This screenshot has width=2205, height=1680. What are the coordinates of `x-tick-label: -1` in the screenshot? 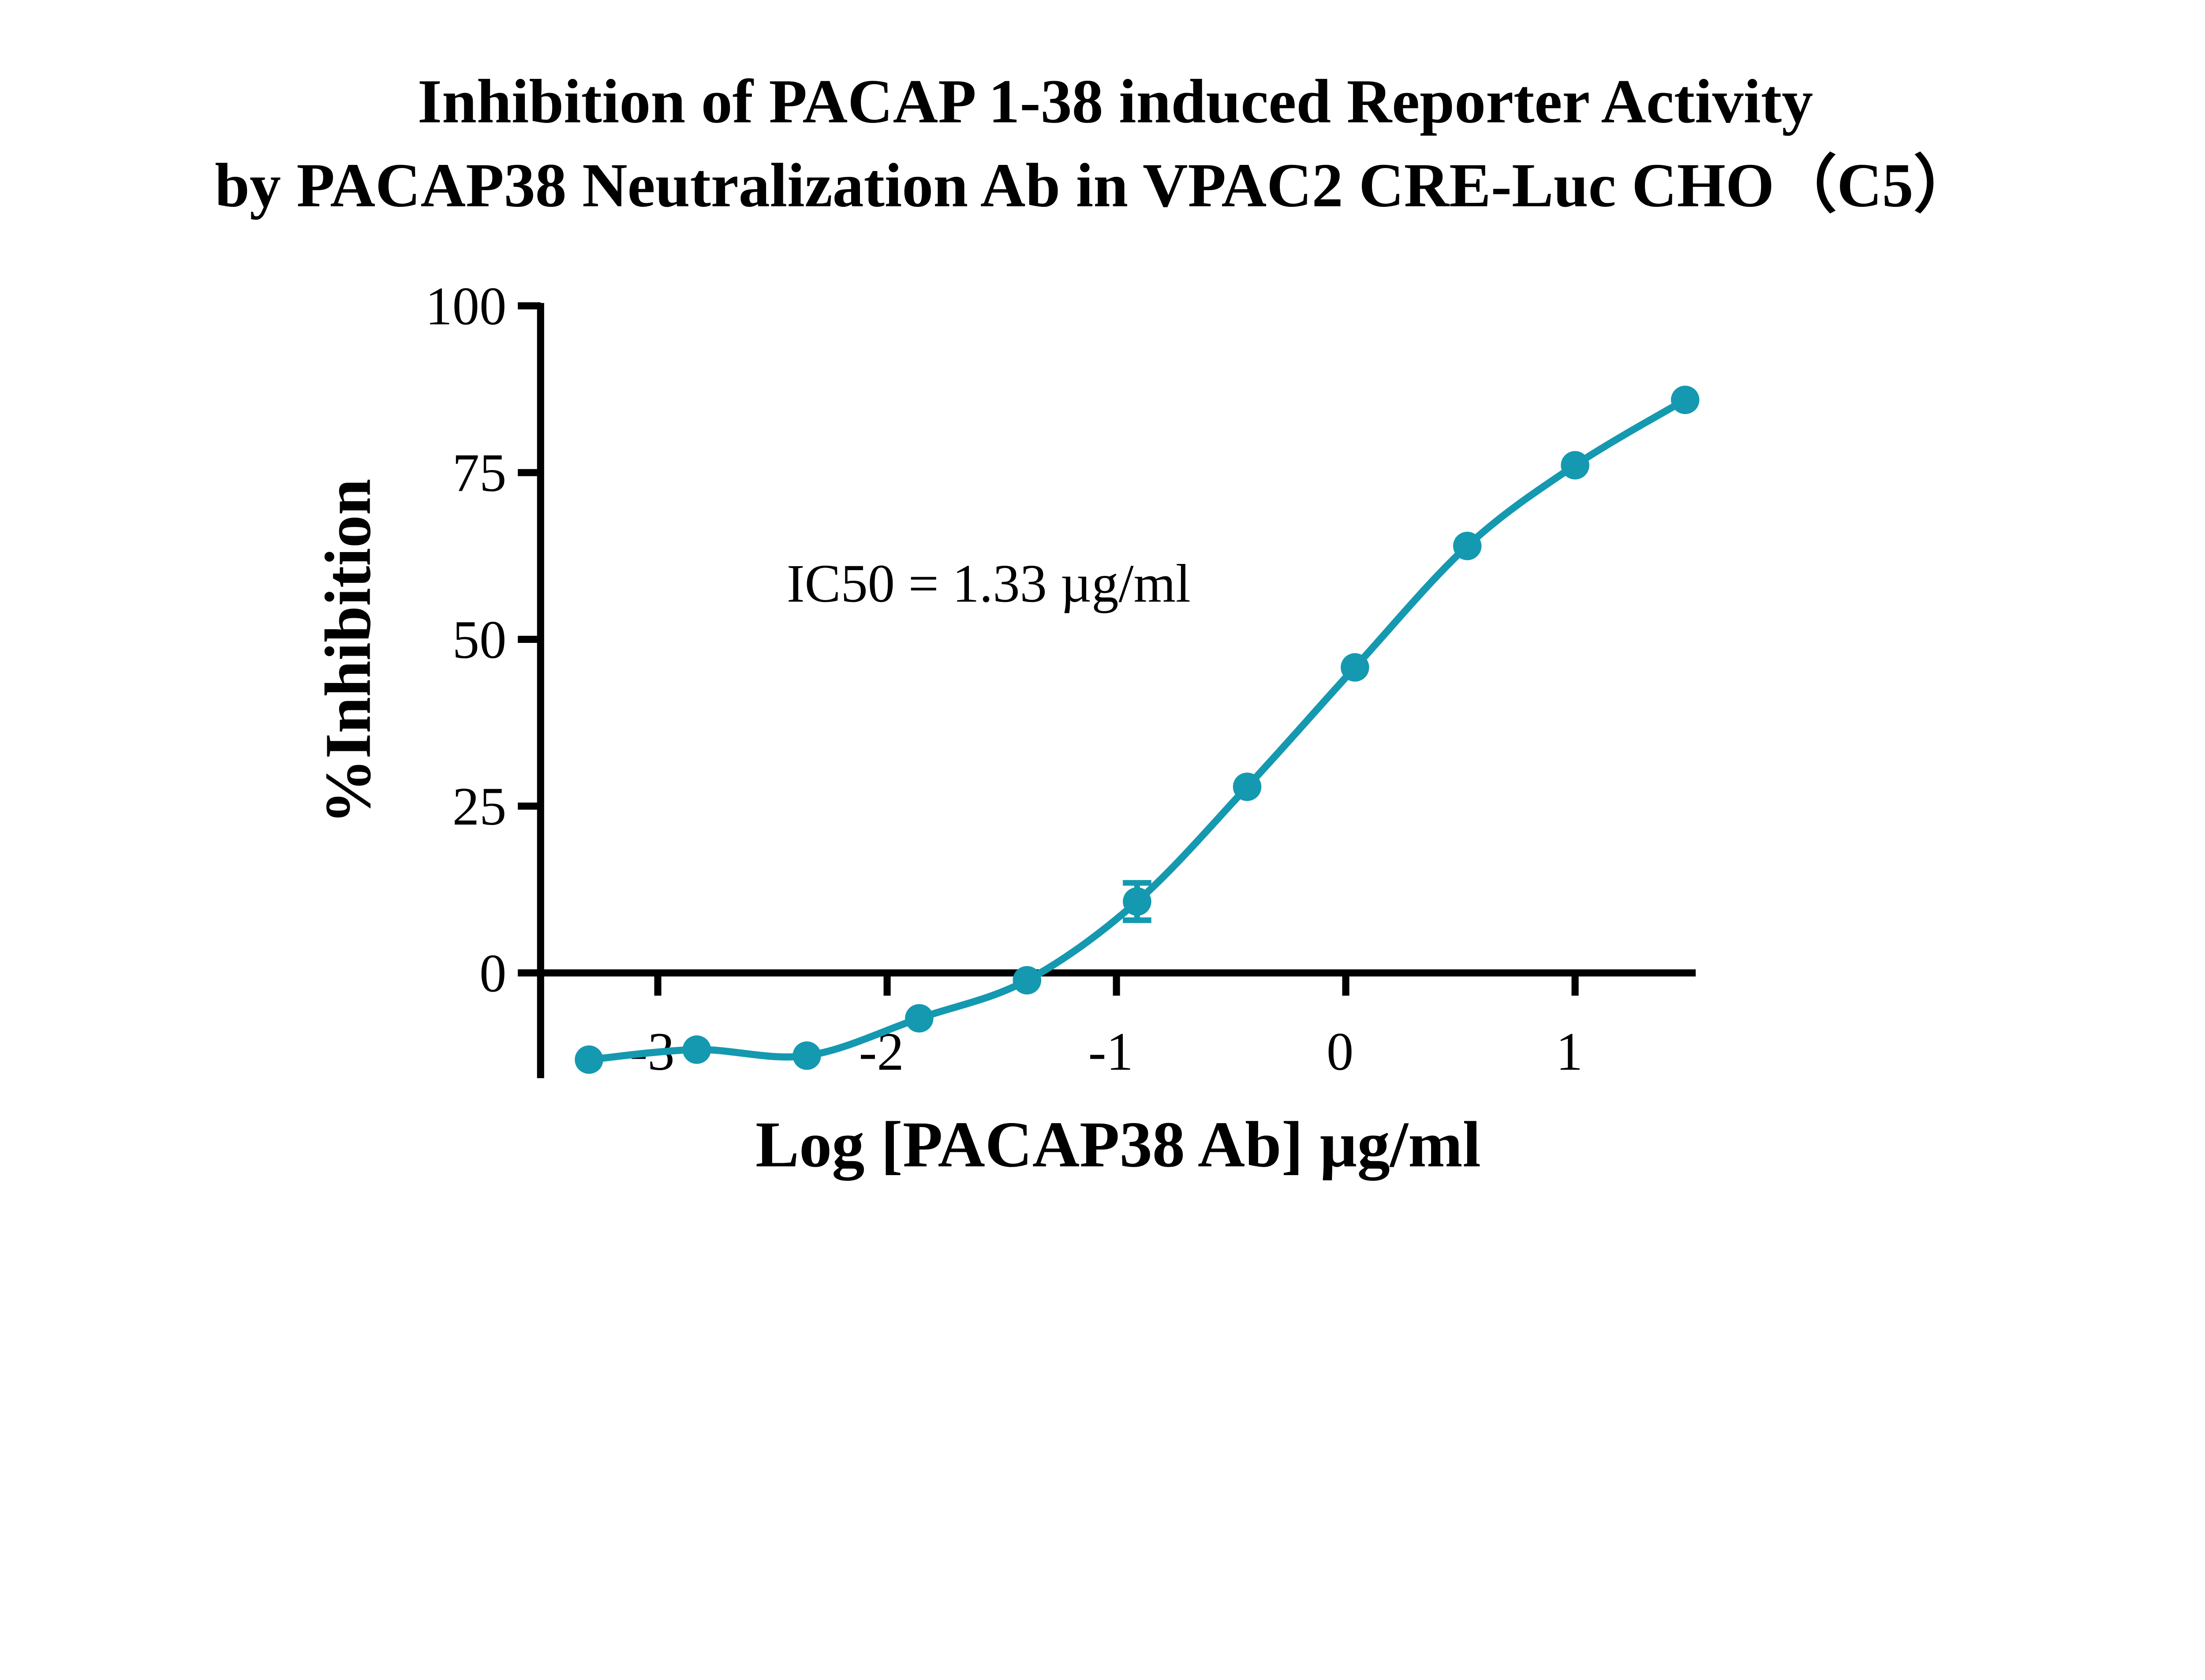 It's located at (1110, 1052).